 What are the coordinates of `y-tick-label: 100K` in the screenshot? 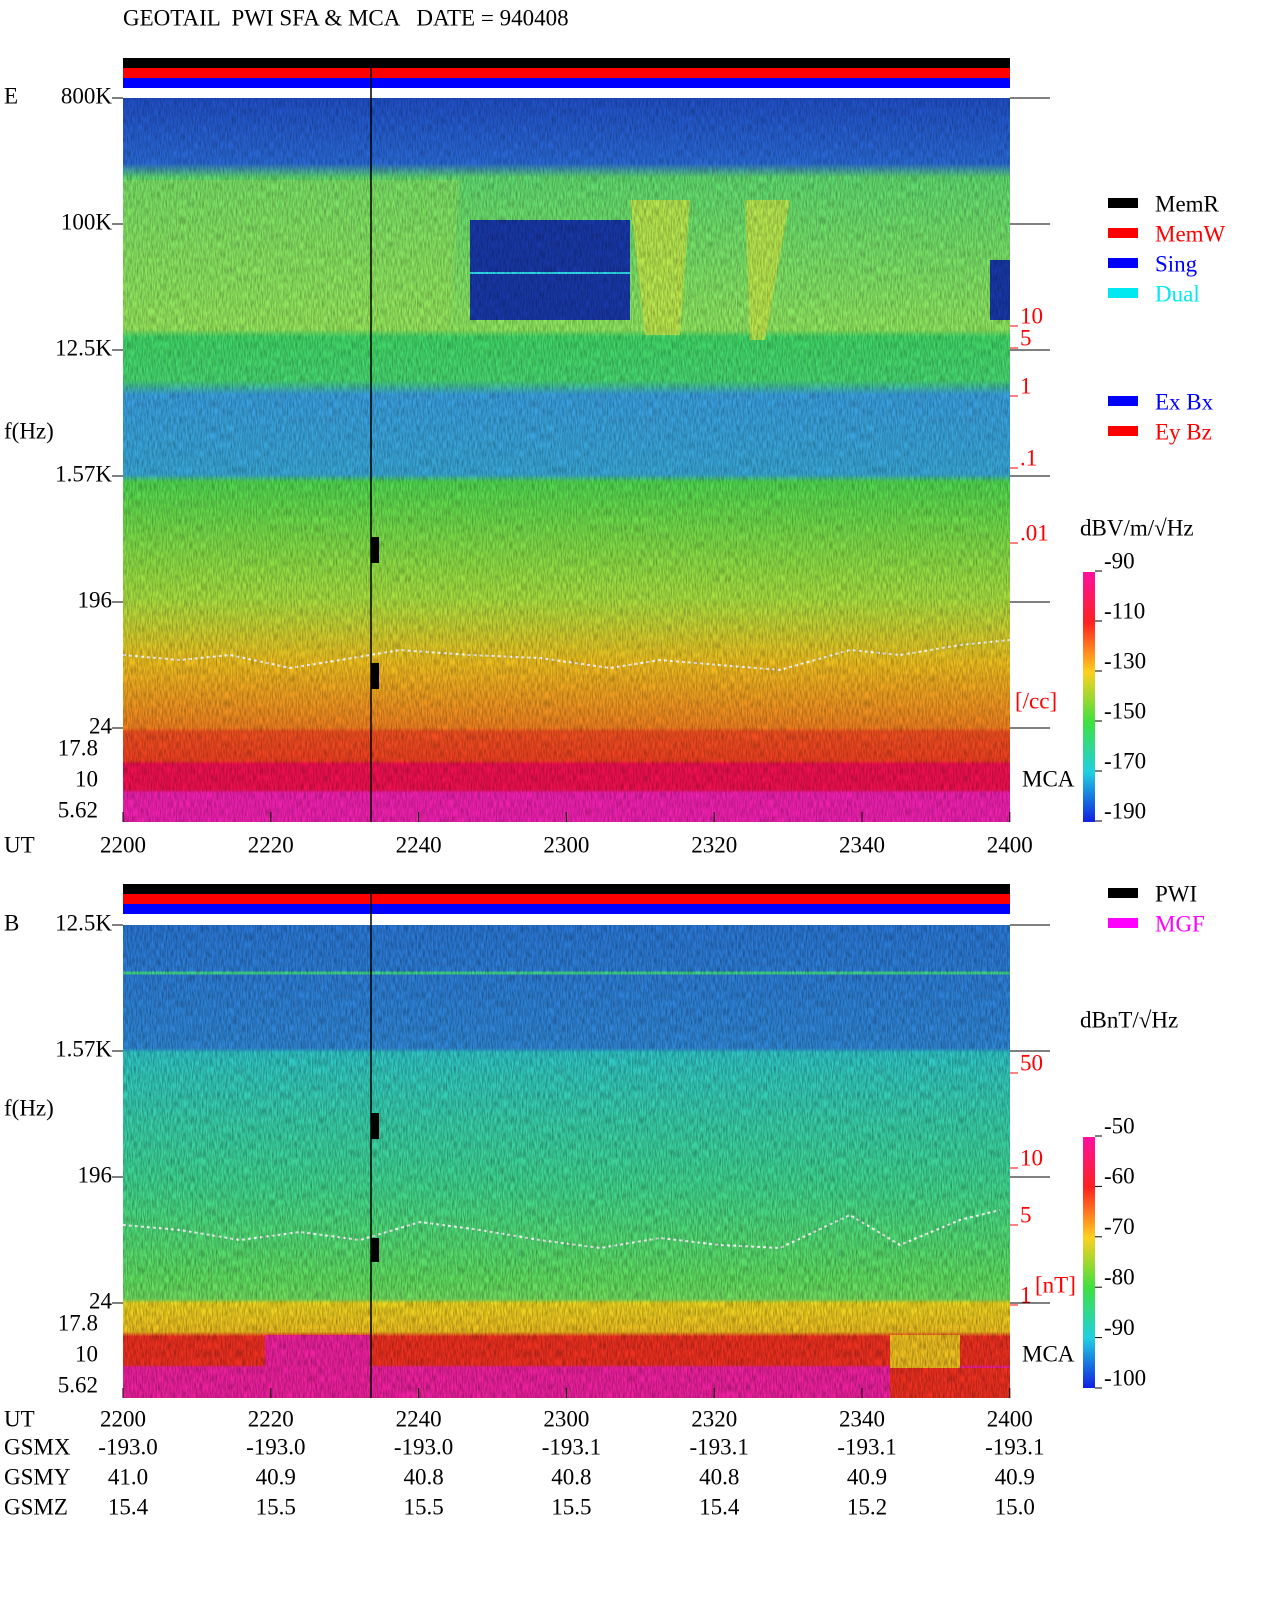 It's located at (87, 221).